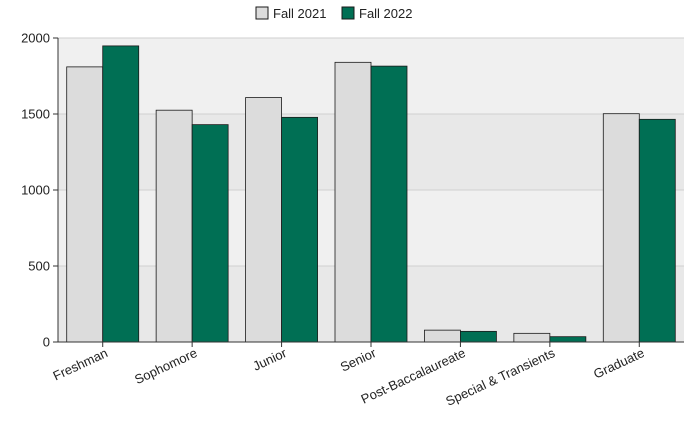 The image size is (693, 441). I want to click on y-axis-ticks: 0 500 1000 1500 2000, so click(39, 190).